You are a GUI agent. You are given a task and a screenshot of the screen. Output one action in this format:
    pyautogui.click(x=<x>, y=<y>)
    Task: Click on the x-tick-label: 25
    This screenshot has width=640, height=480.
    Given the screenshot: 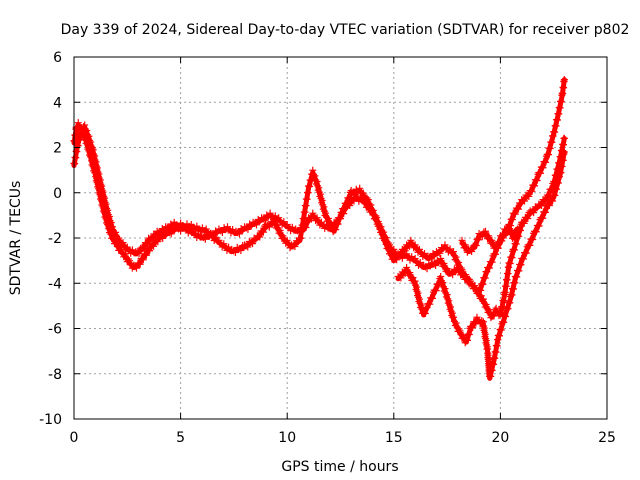 What is the action you would take?
    pyautogui.click(x=607, y=438)
    